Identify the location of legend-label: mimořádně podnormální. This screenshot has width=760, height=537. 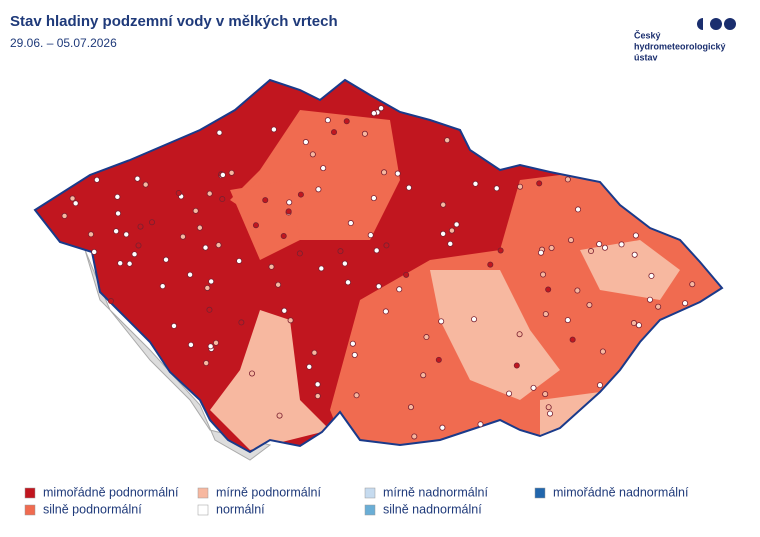
(111, 492).